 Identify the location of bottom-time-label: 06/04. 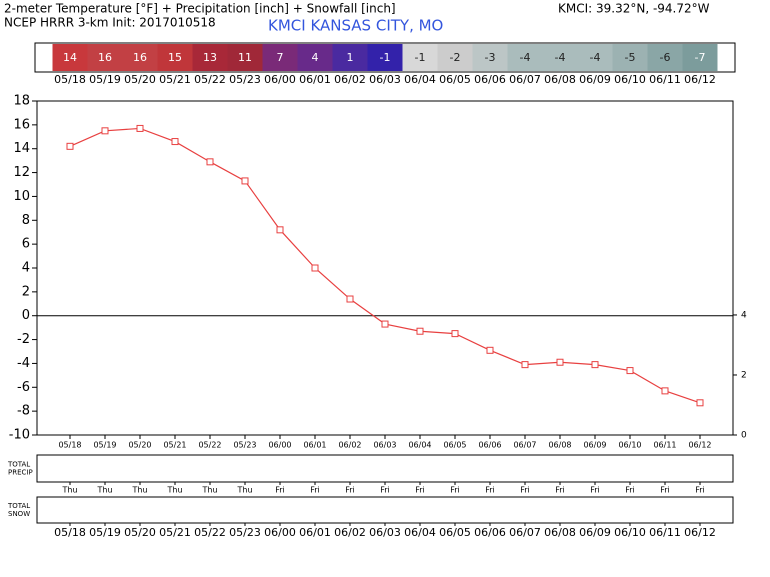
(420, 532).